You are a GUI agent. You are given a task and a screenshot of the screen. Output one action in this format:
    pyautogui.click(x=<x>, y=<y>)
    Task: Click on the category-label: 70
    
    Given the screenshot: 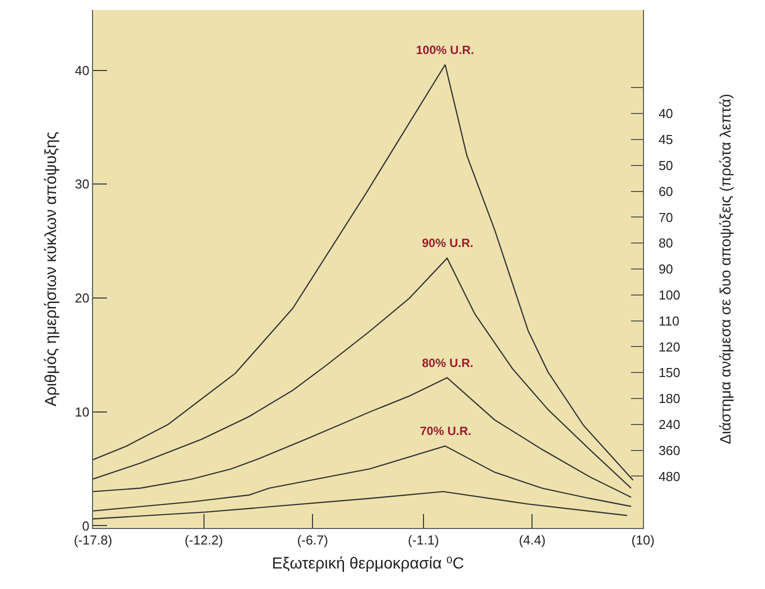 What is the action you would take?
    pyautogui.click(x=666, y=217)
    